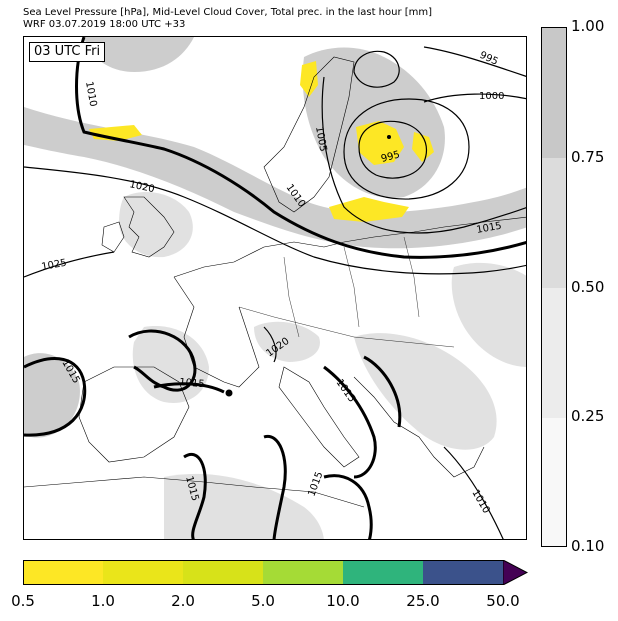 The width and height of the screenshot is (618, 621). Describe the element at coordinates (488, 314) in the screenshot. I see `cloud-patch-east` at that location.